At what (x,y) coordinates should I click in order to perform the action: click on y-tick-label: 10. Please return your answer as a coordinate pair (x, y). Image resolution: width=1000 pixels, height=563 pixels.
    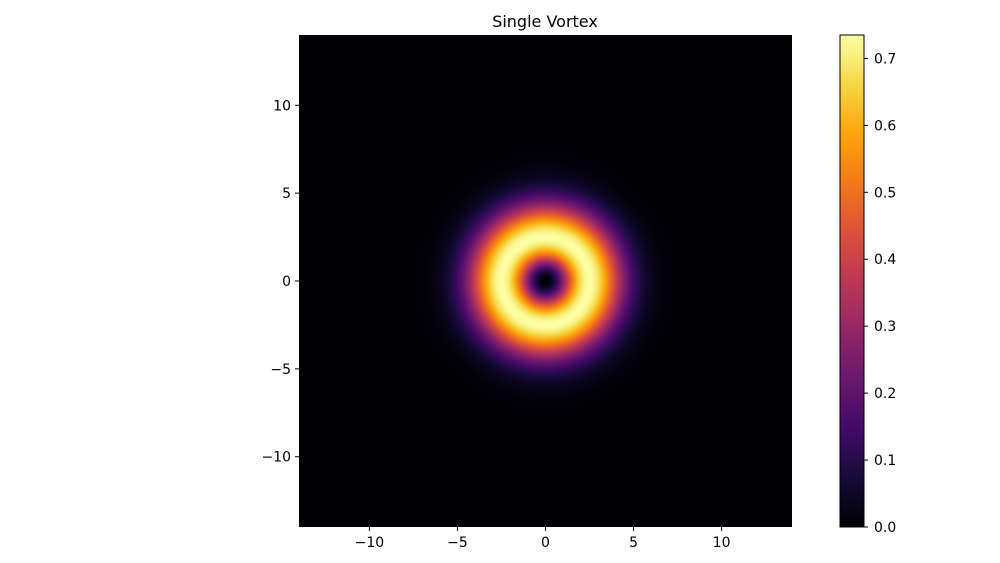
    Looking at the image, I should click on (282, 106).